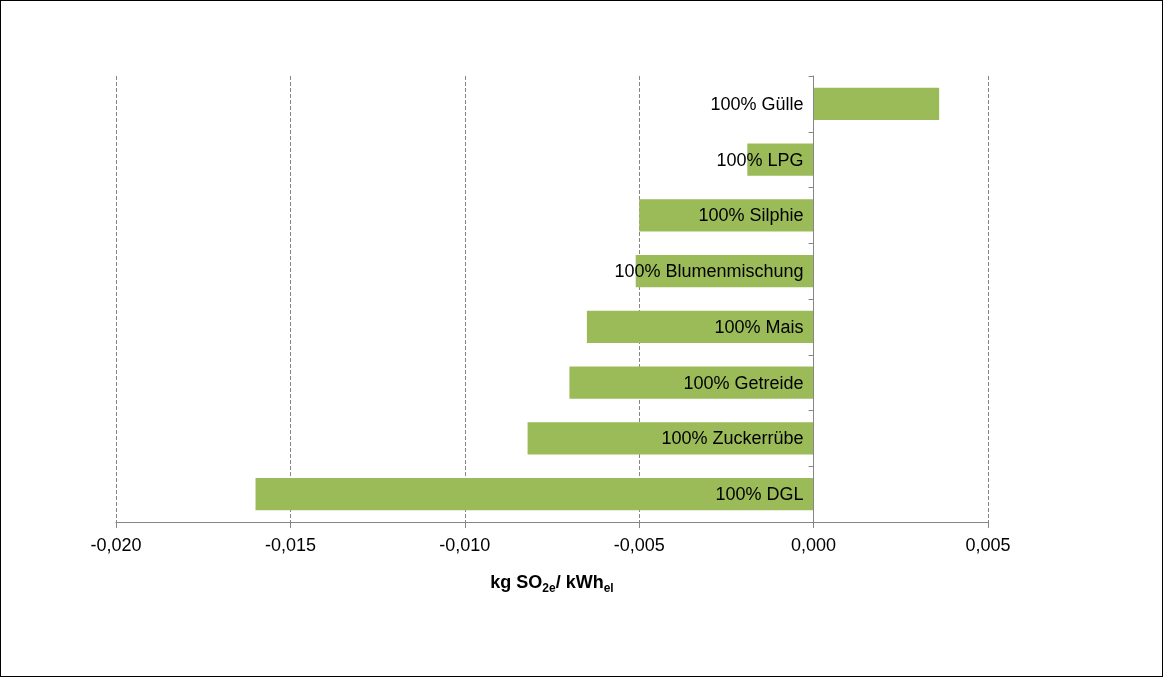  What do you see at coordinates (290, 545) in the screenshot?
I see `x-tick-label: -0,015` at bounding box center [290, 545].